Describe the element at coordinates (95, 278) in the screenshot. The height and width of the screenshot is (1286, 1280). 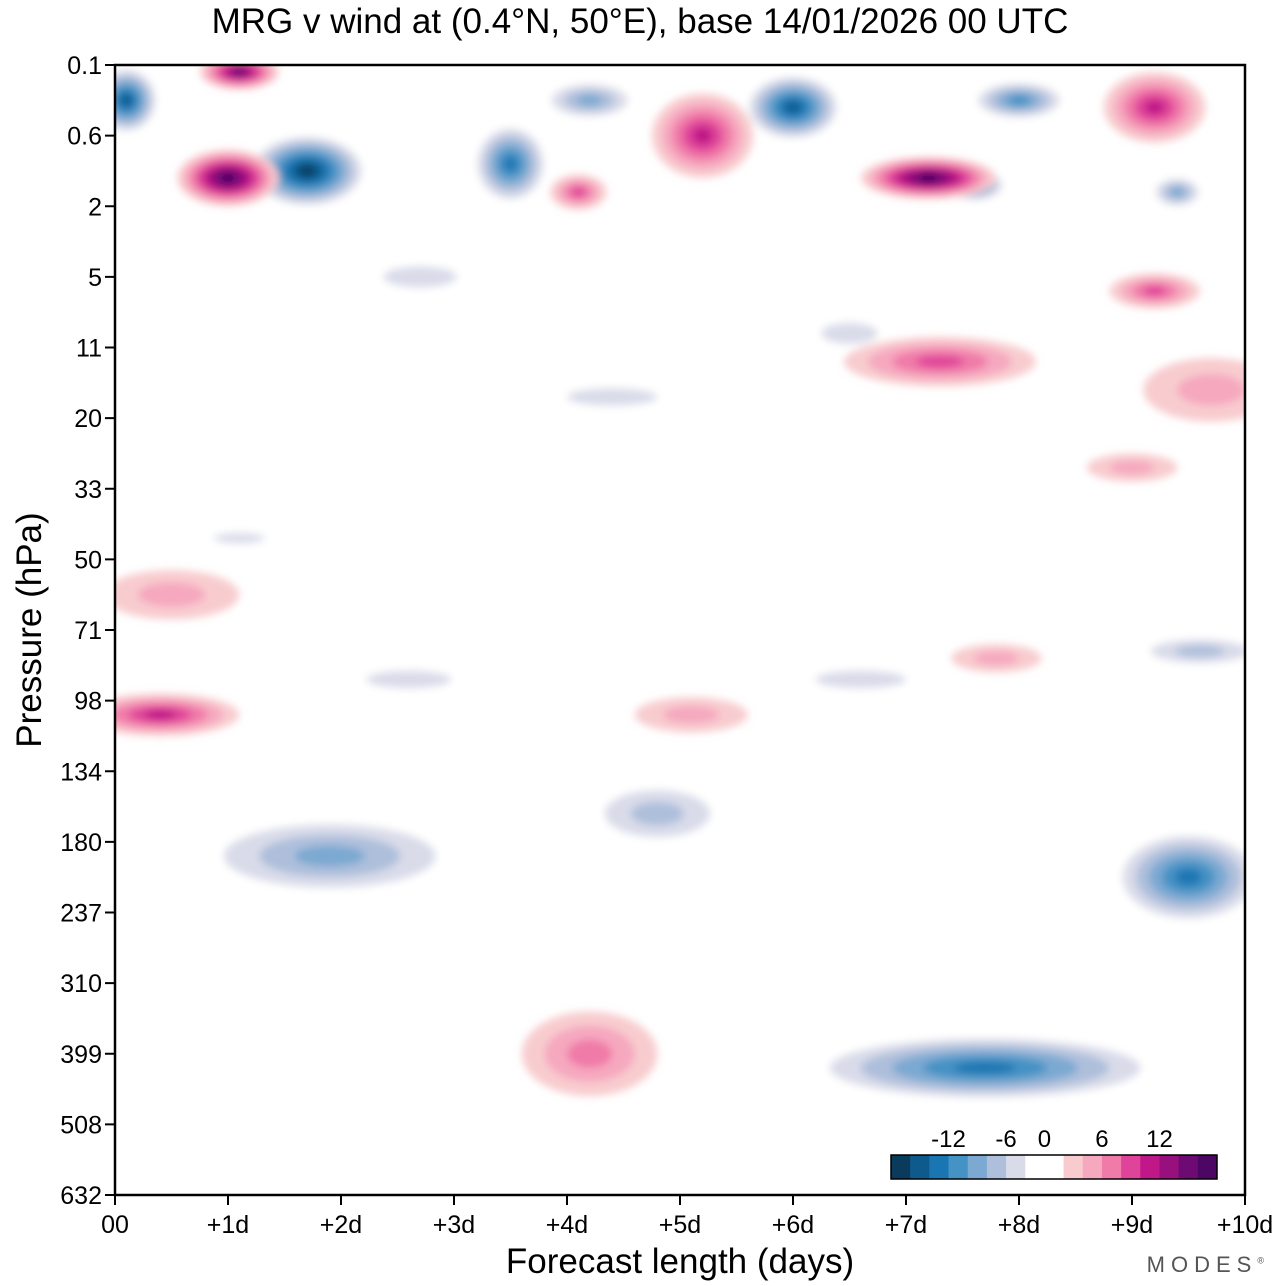
I see `y-tick-label: 5` at that location.